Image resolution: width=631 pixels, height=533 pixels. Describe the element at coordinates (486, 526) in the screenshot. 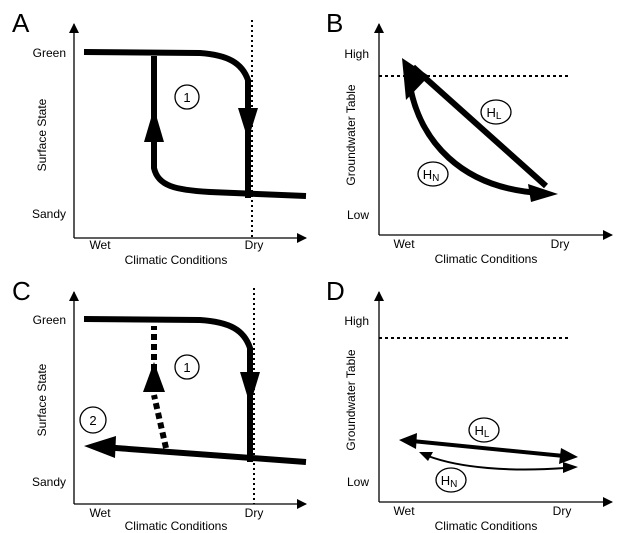

I see `panel-d-x-axis-title: Climatic Conditions` at that location.